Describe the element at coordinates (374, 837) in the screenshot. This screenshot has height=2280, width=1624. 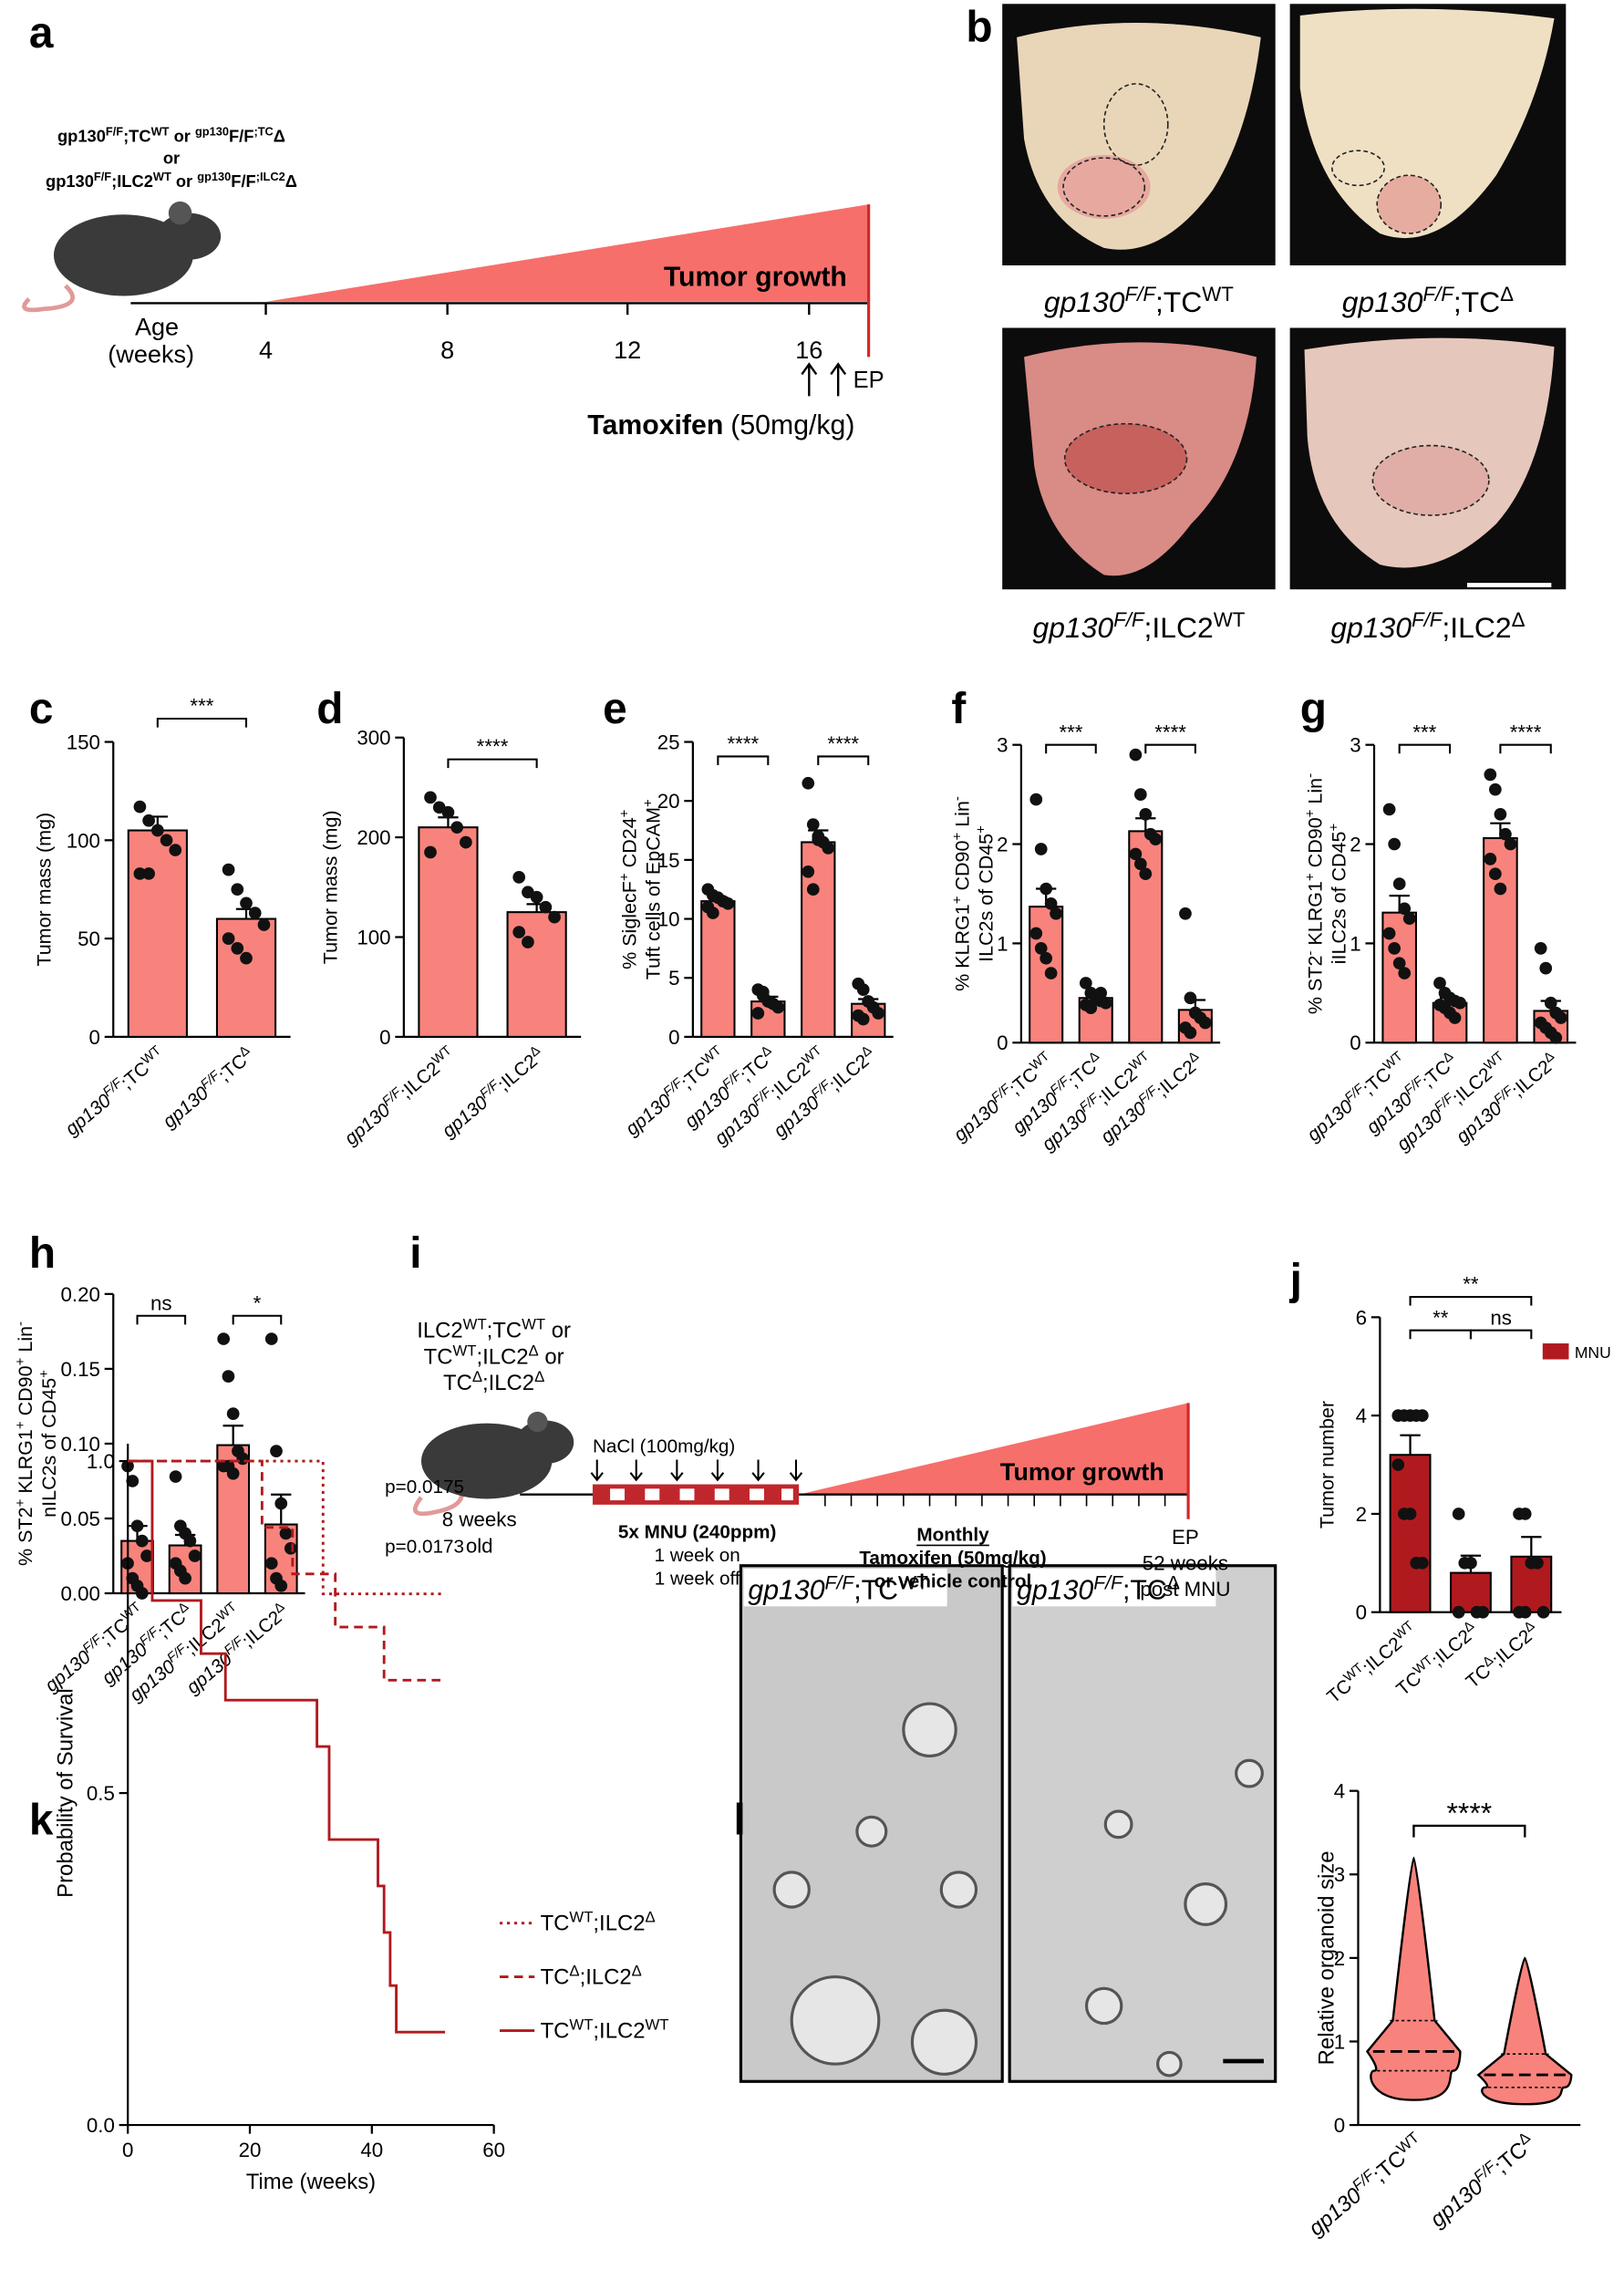
I see `y-tick-label: 200` at that location.